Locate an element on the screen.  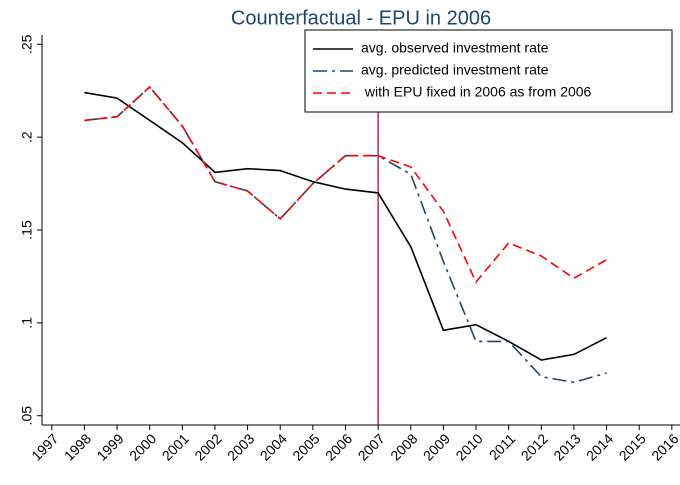
x-tick-label: 2002 is located at coordinates (207, 446).